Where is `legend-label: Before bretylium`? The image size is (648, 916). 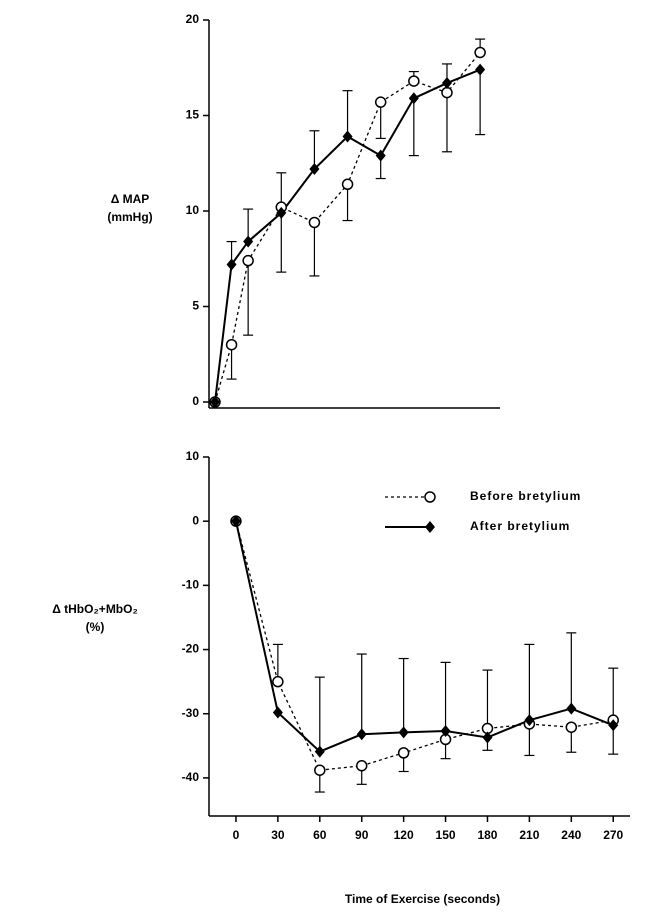 legend-label: Before bretylium is located at coordinates (525, 496).